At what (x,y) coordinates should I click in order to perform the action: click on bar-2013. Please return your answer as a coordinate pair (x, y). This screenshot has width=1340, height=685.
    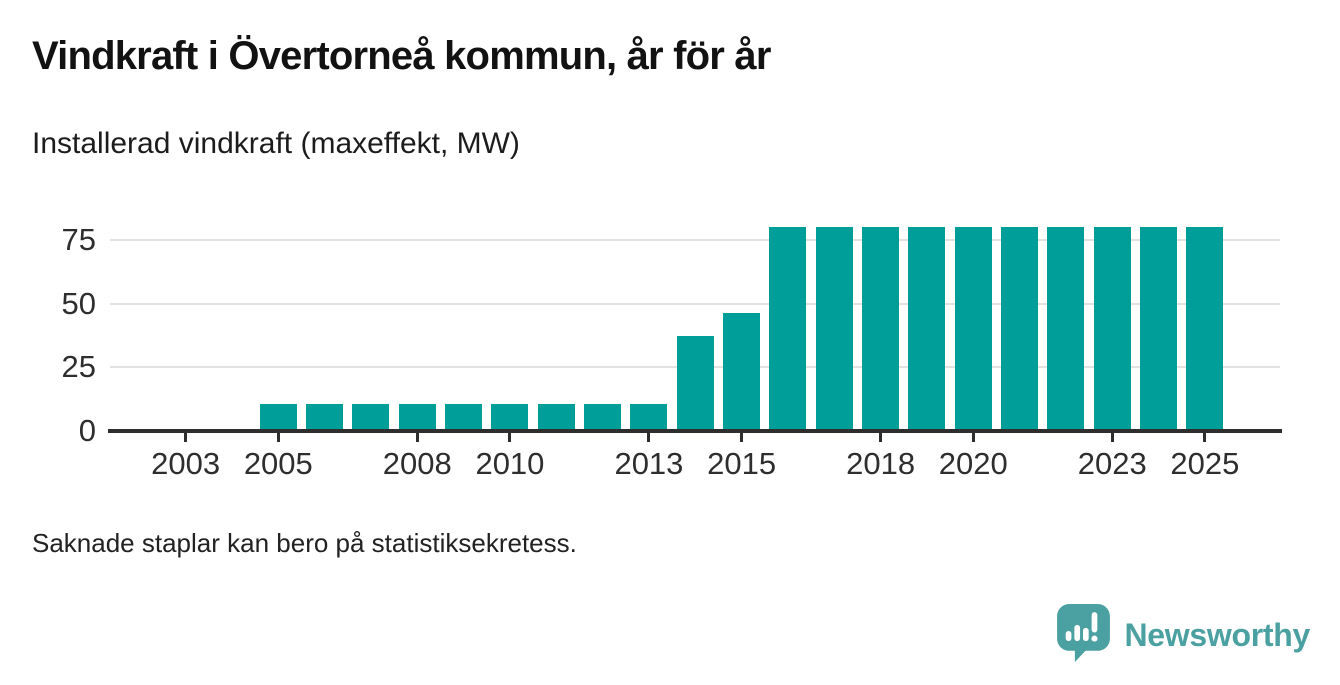
    Looking at the image, I should click on (649, 417).